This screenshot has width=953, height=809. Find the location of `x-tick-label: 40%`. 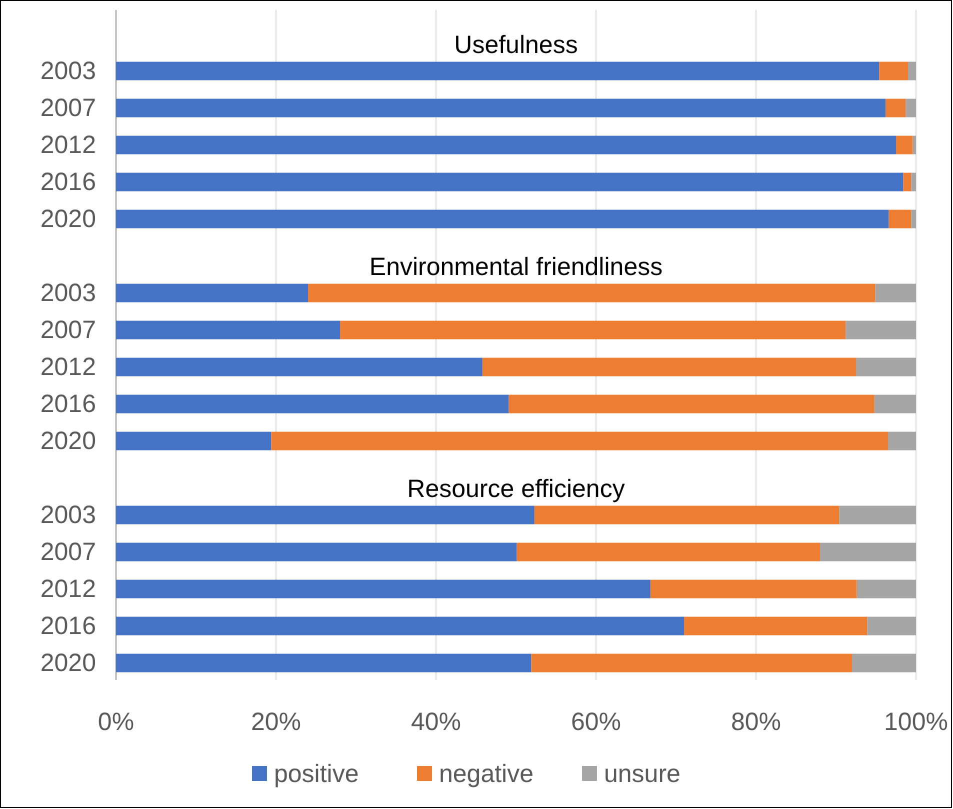

x-tick-label: 40% is located at coordinates (436, 722).